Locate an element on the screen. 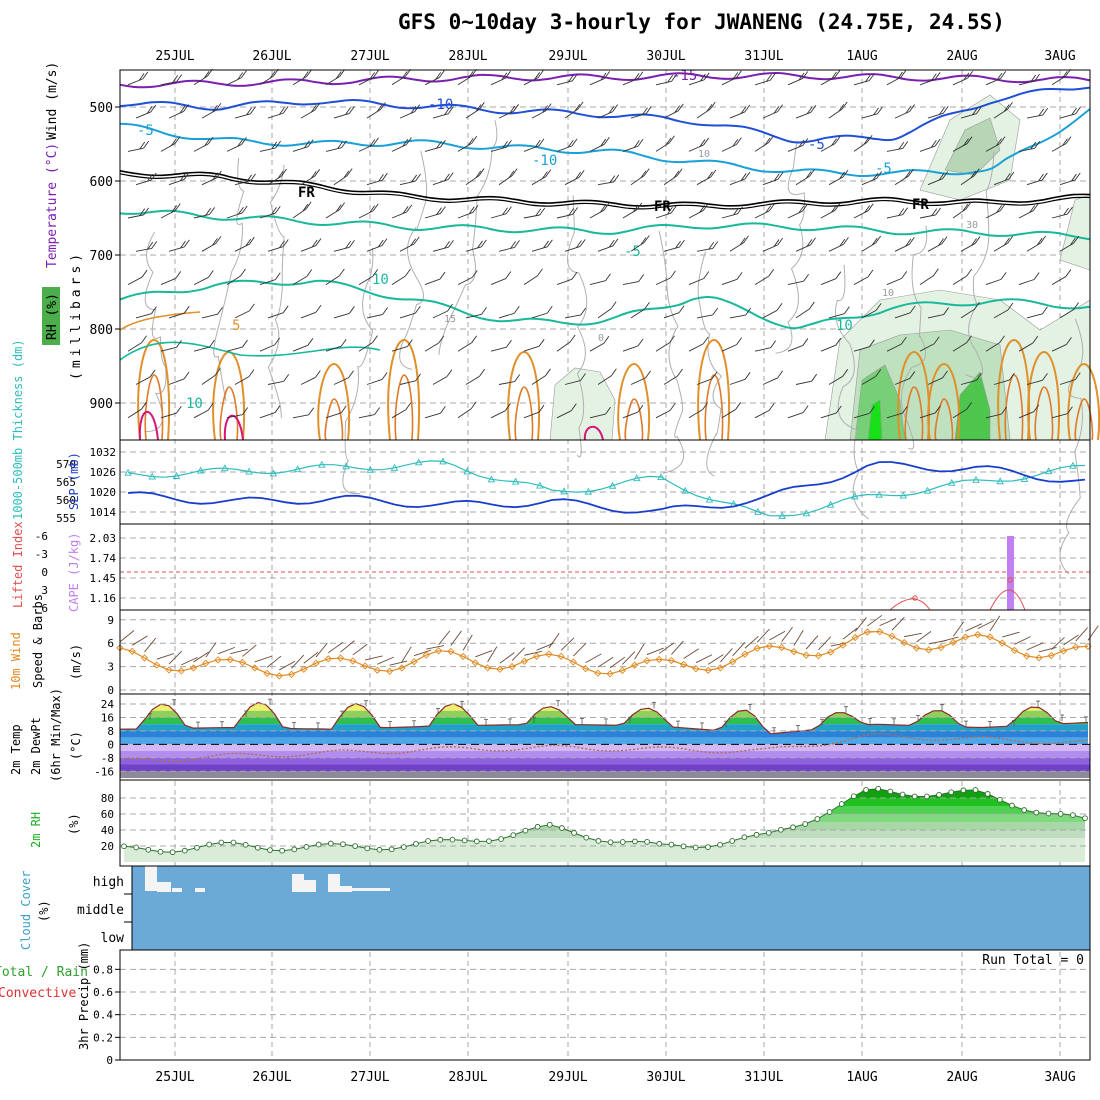 The image size is (1100, 1100). high-cloud-block is located at coordinates (151, 878).